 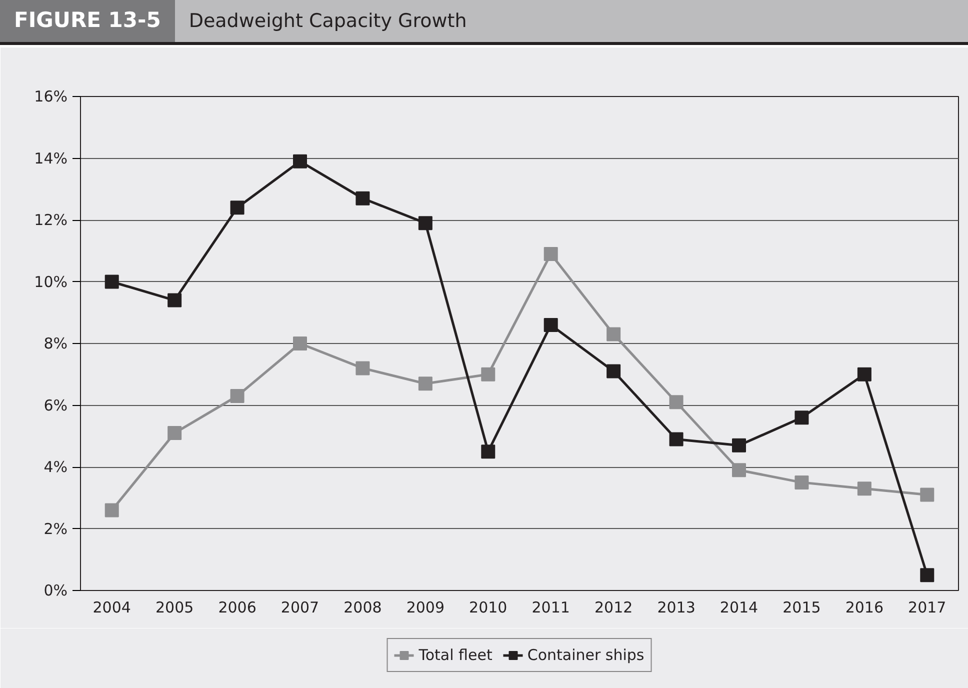 What do you see at coordinates (455, 655) in the screenshot?
I see `legend-label: Total fleet` at bounding box center [455, 655].